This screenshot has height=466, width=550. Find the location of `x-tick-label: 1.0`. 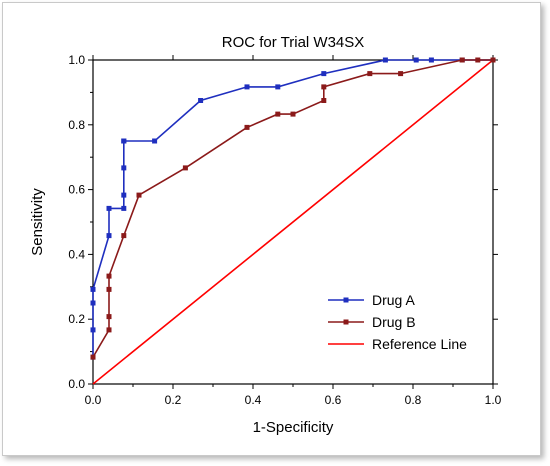

x-tick-label: 1.0 is located at coordinates (493, 400).